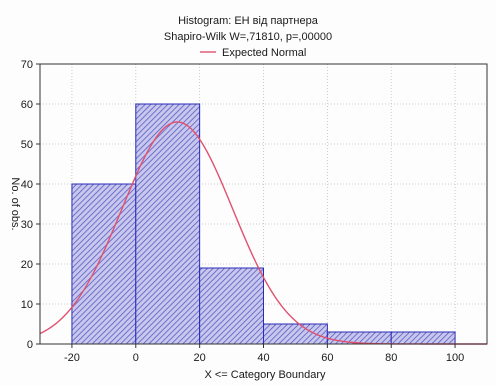 This screenshot has width=496, height=385. What do you see at coordinates (136, 358) in the screenshot?
I see `x-tick-label: 0` at bounding box center [136, 358].